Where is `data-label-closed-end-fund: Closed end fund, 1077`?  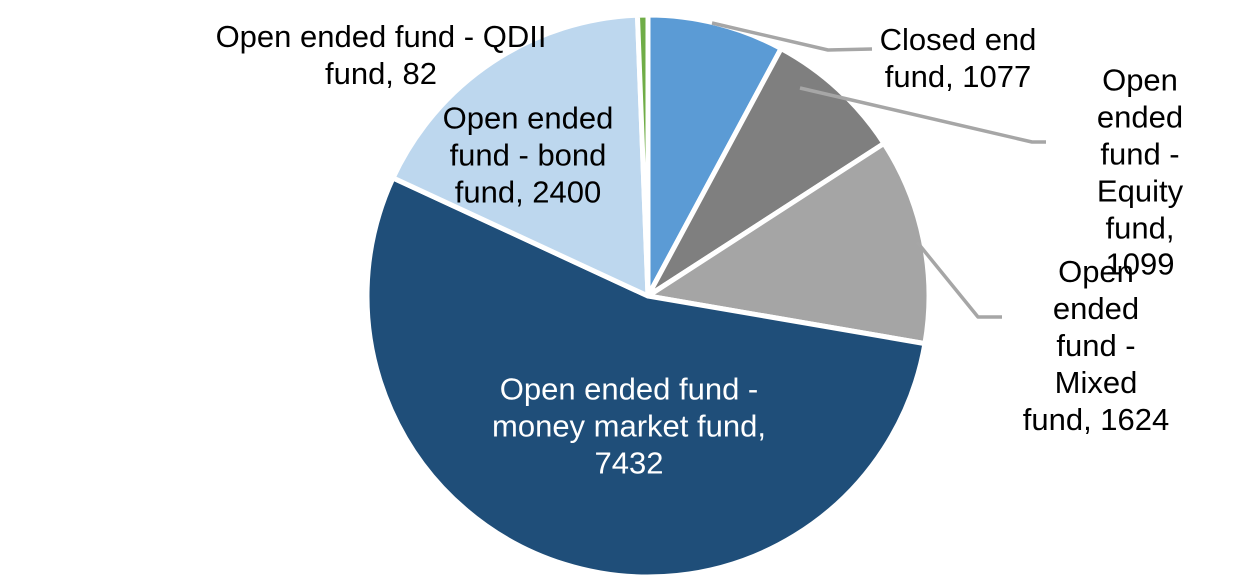
data-label-closed-end-fund: Closed end fund, 1077 is located at coordinates (958, 58).